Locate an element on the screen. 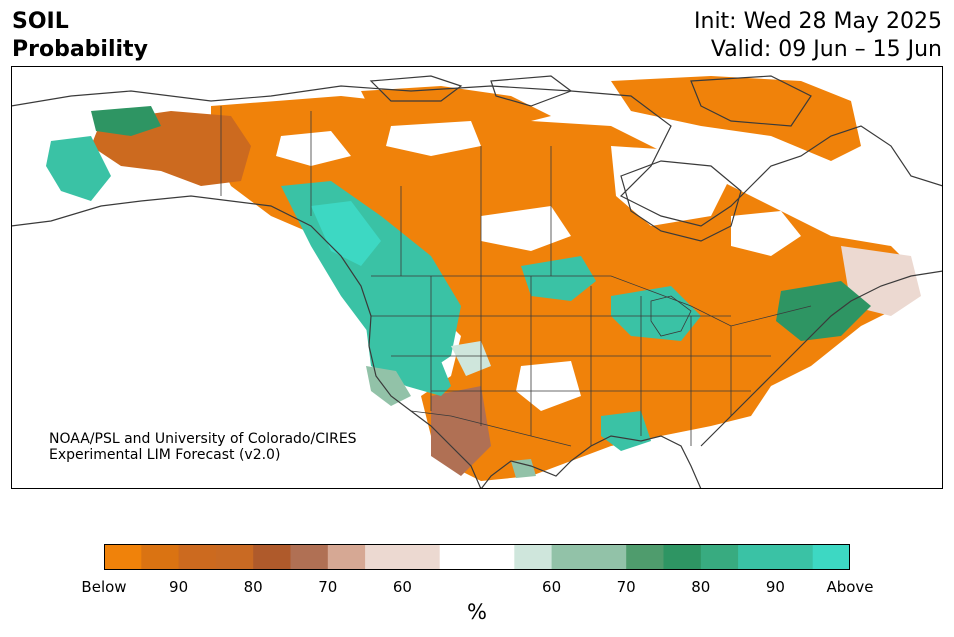  colorbar-tick-label: Below is located at coordinates (104, 587).